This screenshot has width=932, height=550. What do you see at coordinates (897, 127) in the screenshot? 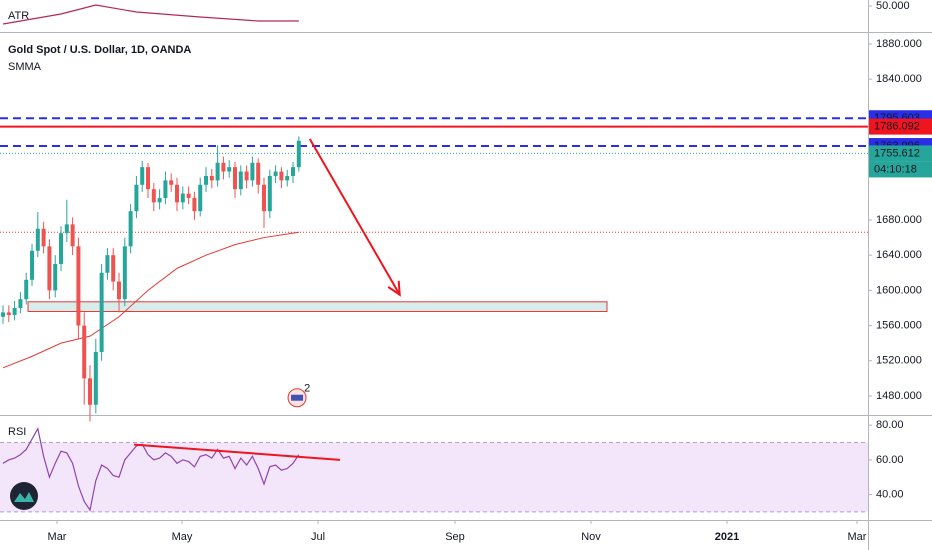
I see `price-label: 1786.092` at bounding box center [897, 127].